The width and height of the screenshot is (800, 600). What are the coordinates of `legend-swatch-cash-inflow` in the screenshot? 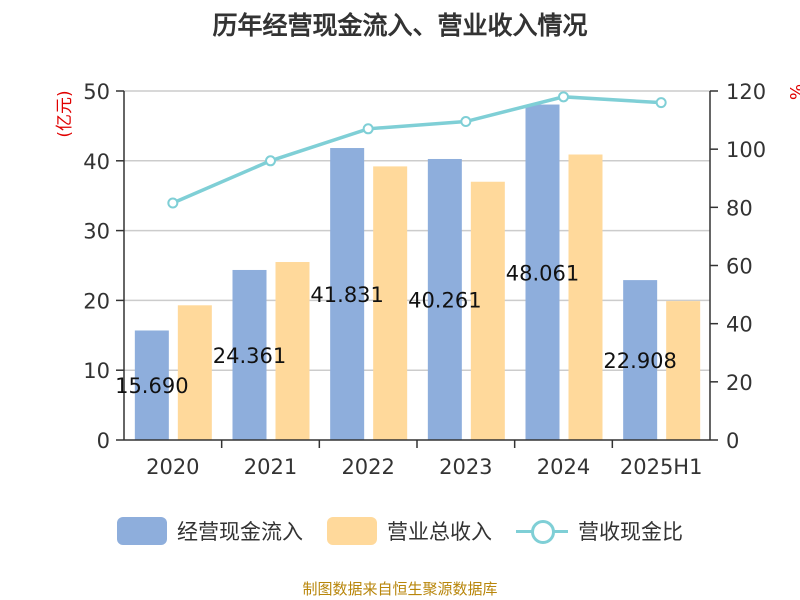 It's located at (142, 531).